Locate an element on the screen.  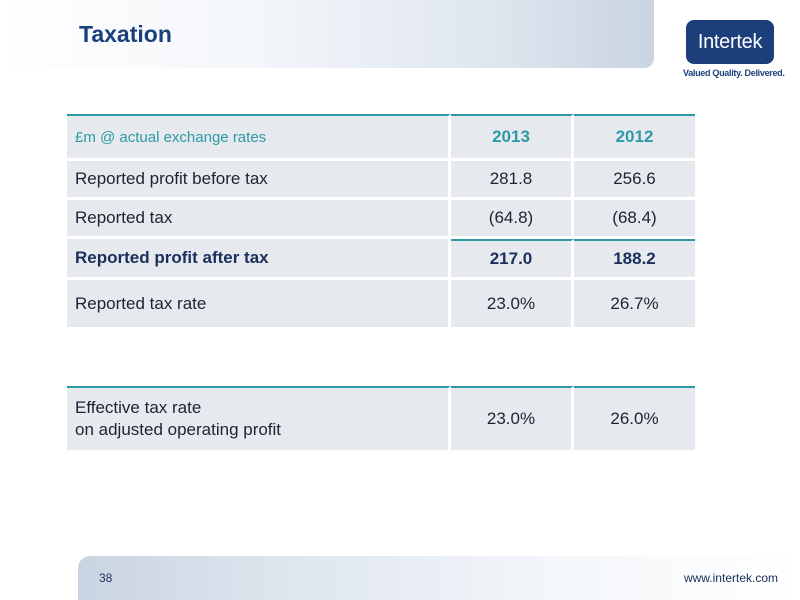
table-row: Reported tax rate 23.0% 26.7% is located at coordinates (381, 303).